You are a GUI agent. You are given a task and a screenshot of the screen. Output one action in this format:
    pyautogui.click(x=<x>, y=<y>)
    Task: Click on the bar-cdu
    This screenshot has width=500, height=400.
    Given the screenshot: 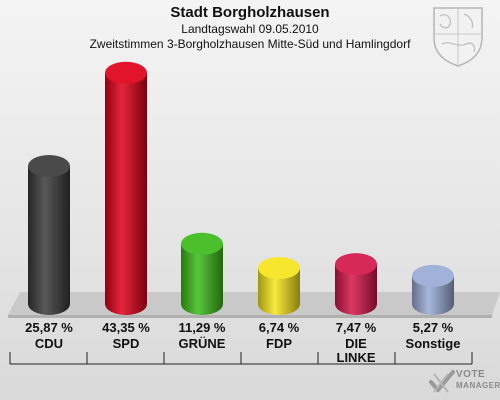 What is the action you would take?
    pyautogui.click(x=49, y=235)
    